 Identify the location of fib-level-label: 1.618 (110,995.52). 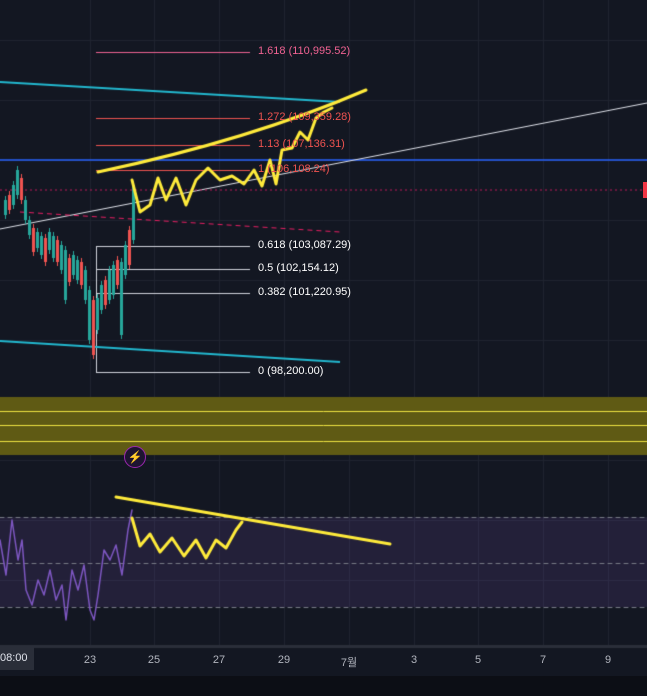
(304, 51).